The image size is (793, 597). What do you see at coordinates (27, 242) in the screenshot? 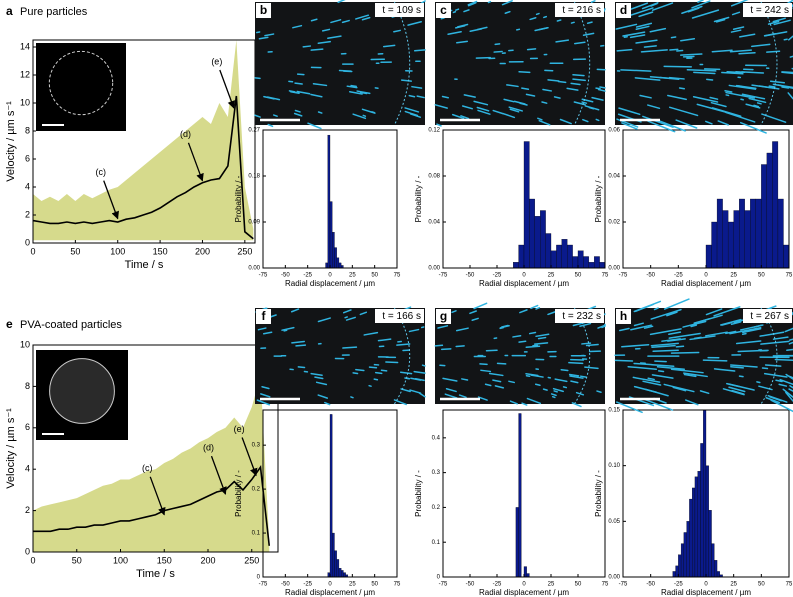
I see `y-tick-label: 0` at bounding box center [27, 242].